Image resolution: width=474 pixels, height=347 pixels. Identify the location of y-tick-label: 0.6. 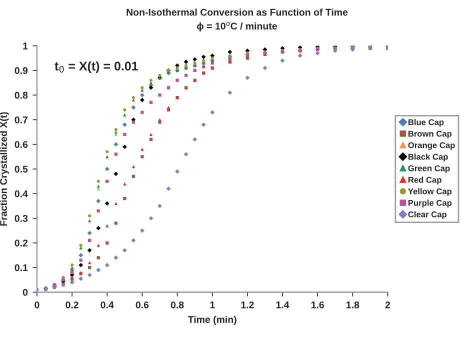
(21, 144).